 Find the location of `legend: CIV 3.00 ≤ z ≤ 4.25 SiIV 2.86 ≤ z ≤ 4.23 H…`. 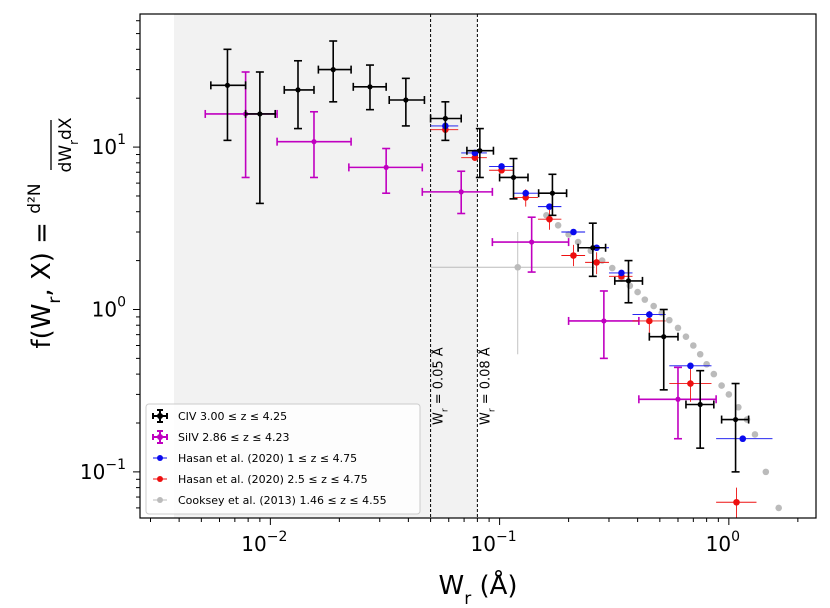

legend: CIV 3.00 ≤ z ≤ 4.25 SiIV 2.86 ≤ z ≤ 4.23 H… is located at coordinates (283, 459).